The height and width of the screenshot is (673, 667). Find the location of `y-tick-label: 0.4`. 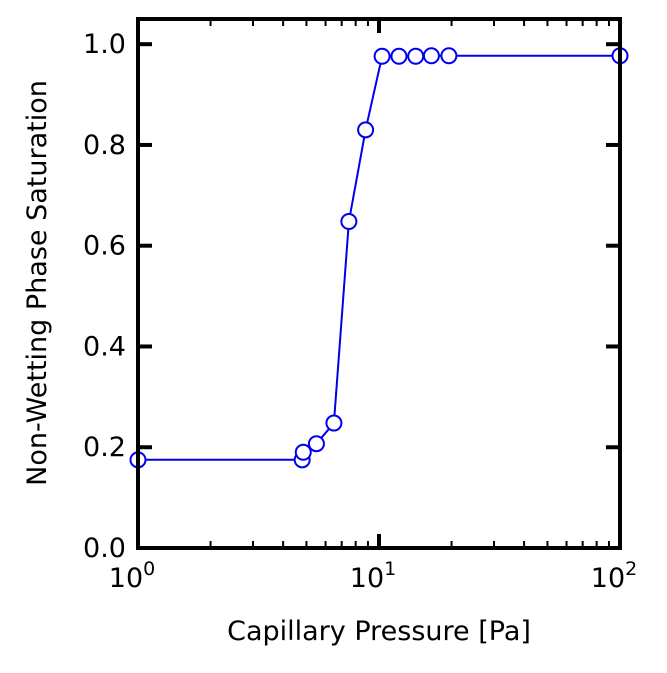

y-tick-label: 0.4 is located at coordinates (104, 346).